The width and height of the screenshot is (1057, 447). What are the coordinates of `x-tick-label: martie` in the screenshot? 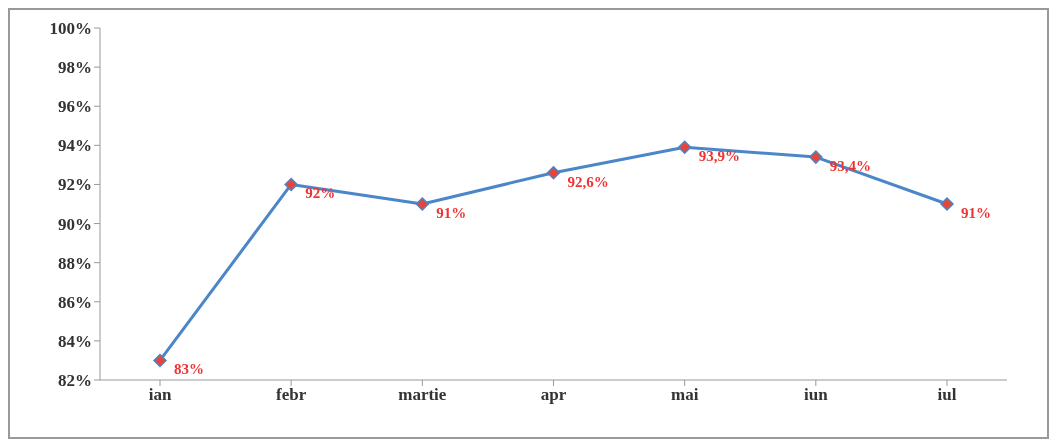 It's located at (422, 395).